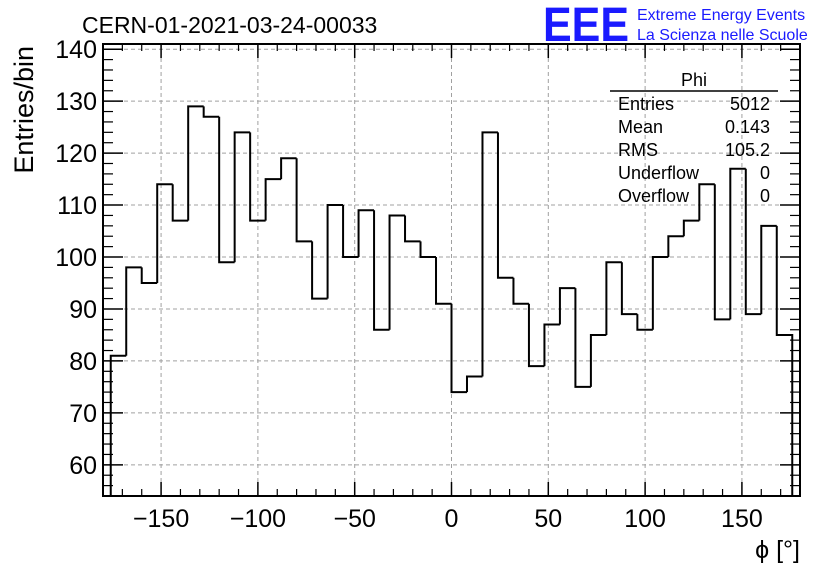 This screenshot has height=572, width=836. Describe the element at coordinates (77, 206) in the screenshot. I see `y-tick-label: 110` at that location.